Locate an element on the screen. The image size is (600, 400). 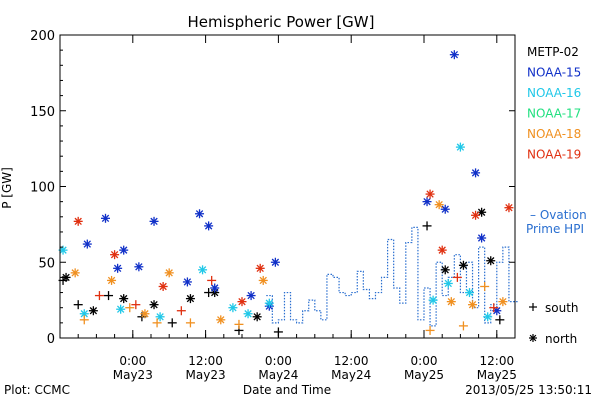
ovation-hpi-line is located at coordinates (392, 276).